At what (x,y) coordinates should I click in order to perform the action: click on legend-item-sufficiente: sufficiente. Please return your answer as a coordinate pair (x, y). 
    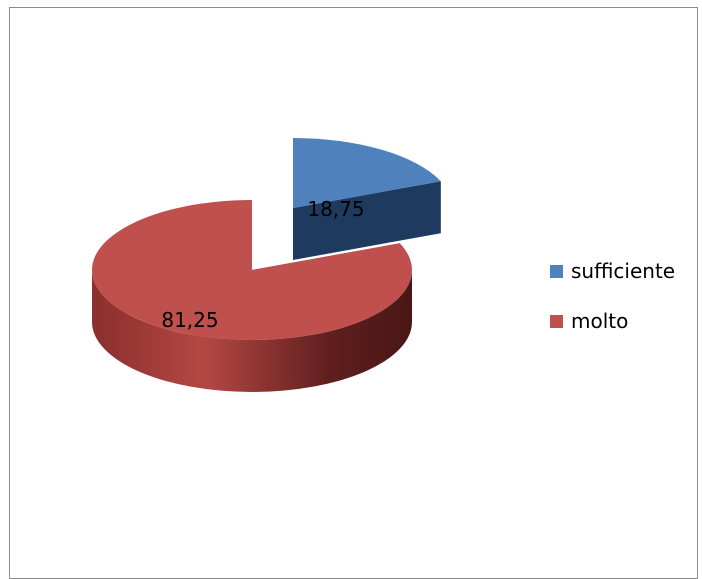
    Looking at the image, I should click on (612, 271).